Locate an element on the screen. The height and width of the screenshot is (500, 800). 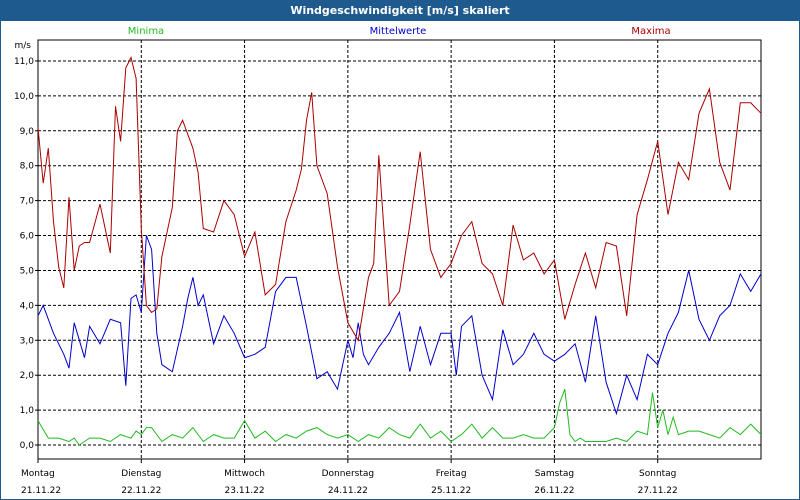
x-tick-label-day: Montag is located at coordinates (38, 474).